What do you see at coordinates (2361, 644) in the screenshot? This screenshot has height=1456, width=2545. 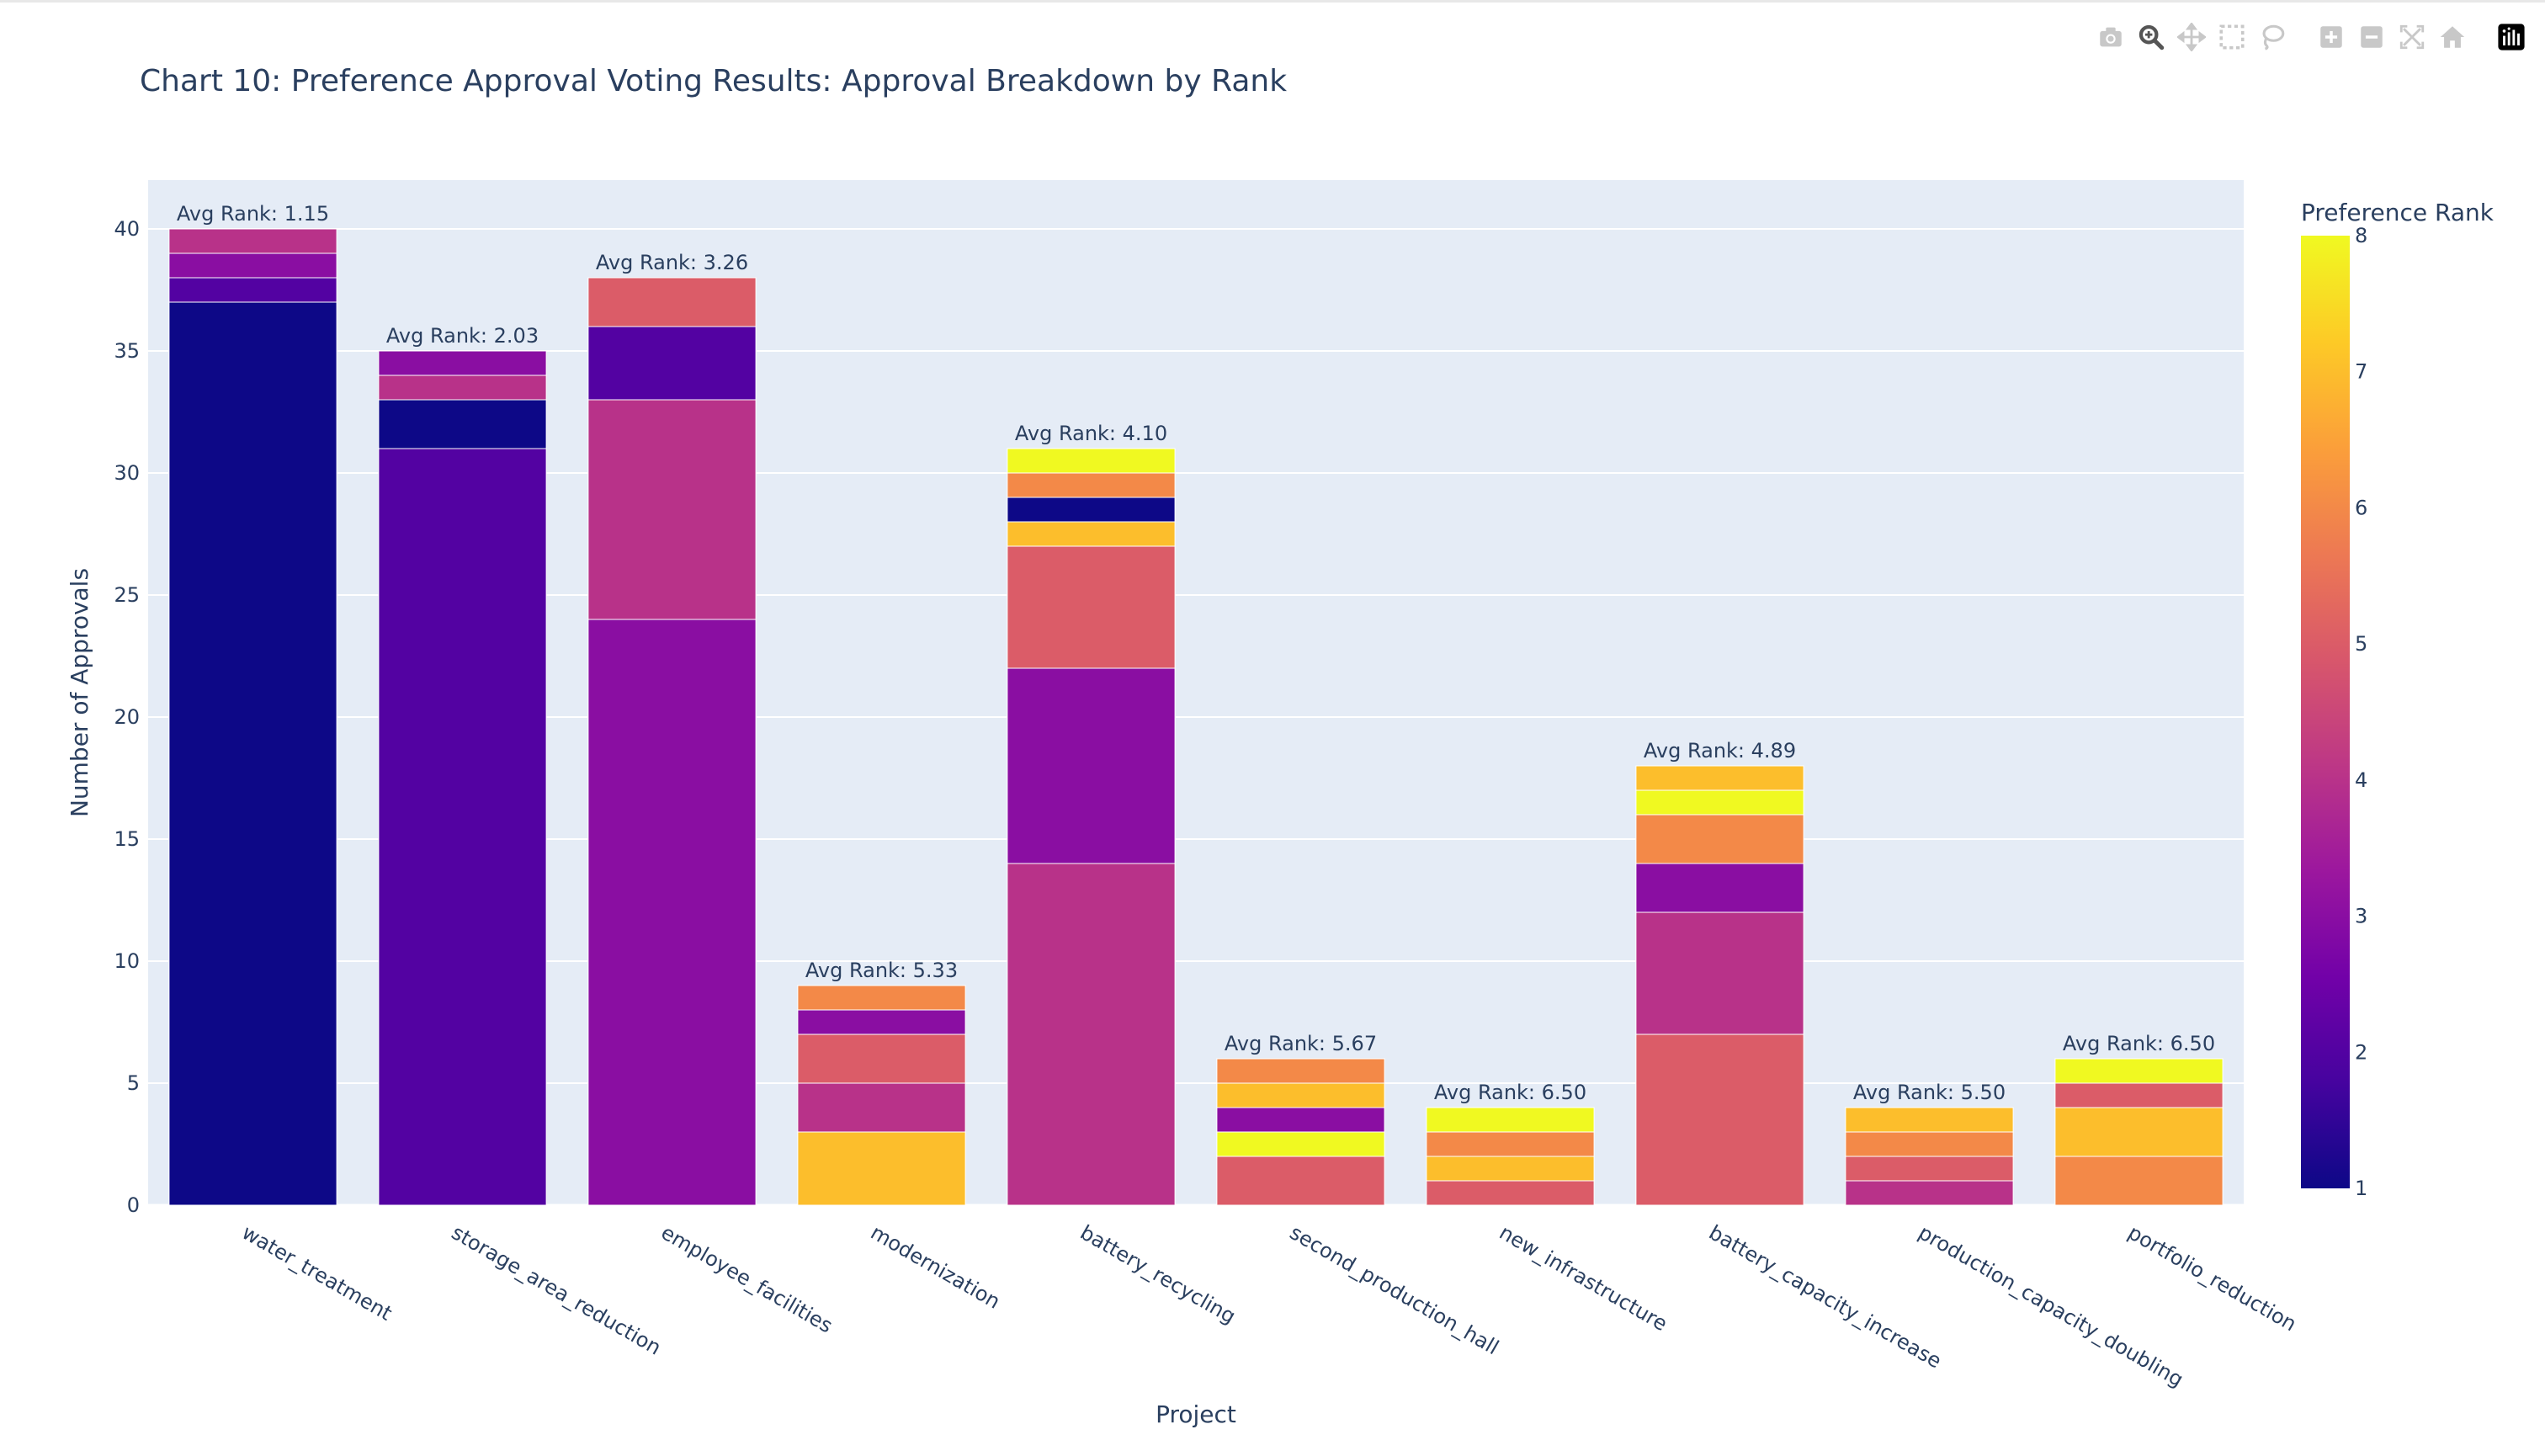 I see `colorbar-tick-label: 5` at bounding box center [2361, 644].